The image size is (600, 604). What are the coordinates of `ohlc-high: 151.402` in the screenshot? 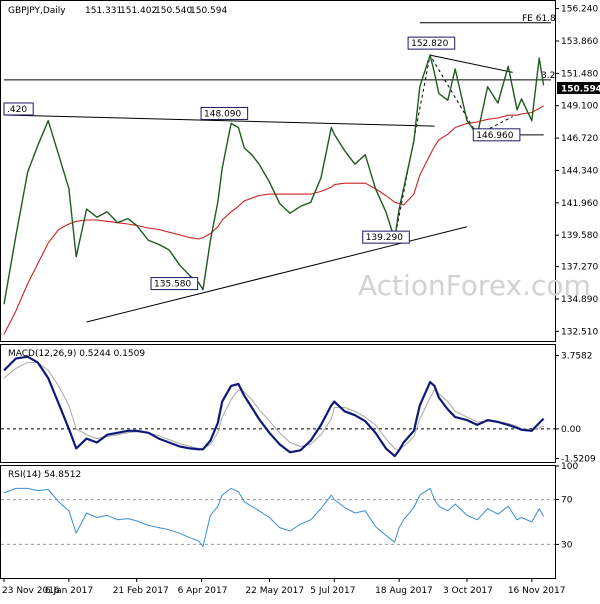 It's located at (138, 11).